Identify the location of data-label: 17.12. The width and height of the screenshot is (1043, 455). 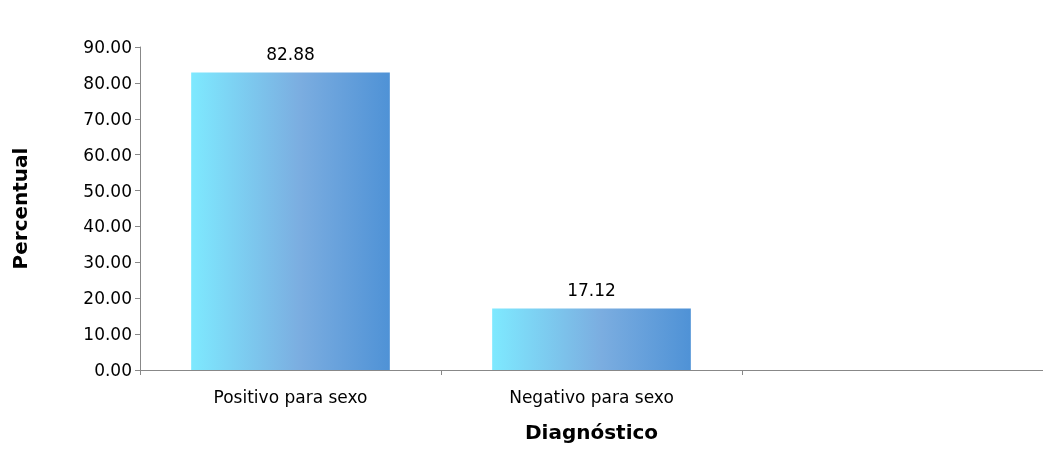
(591, 290).